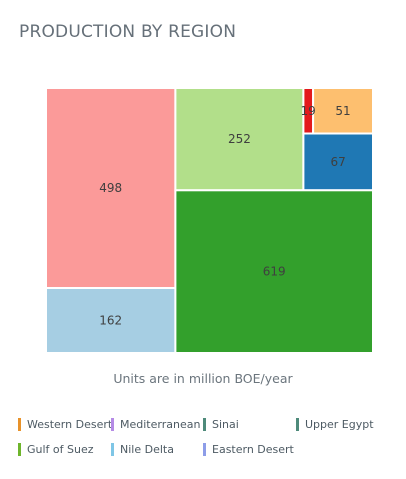  I want to click on units-footnote: Units are in million BOE/year, so click(203, 378).